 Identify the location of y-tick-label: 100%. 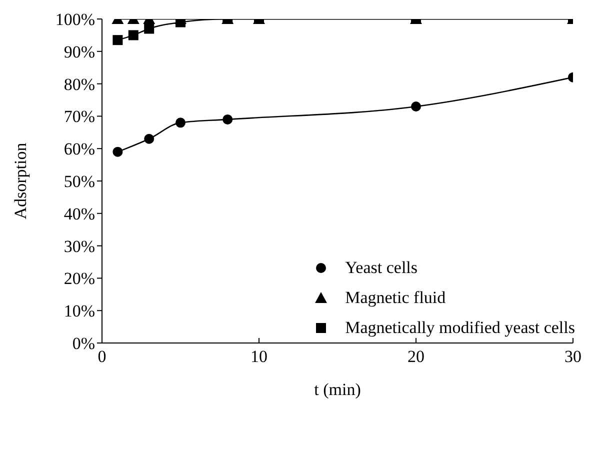
(75, 20).